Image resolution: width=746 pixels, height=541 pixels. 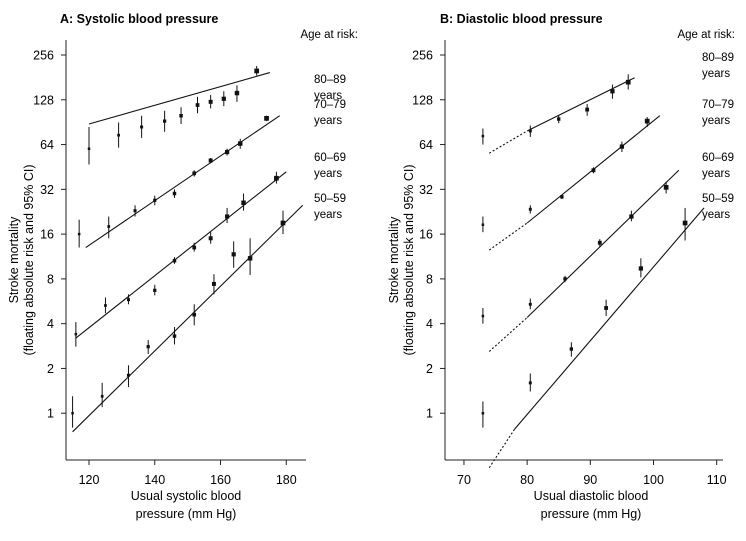 I want to click on x-tick-label: 110, so click(x=717, y=480).